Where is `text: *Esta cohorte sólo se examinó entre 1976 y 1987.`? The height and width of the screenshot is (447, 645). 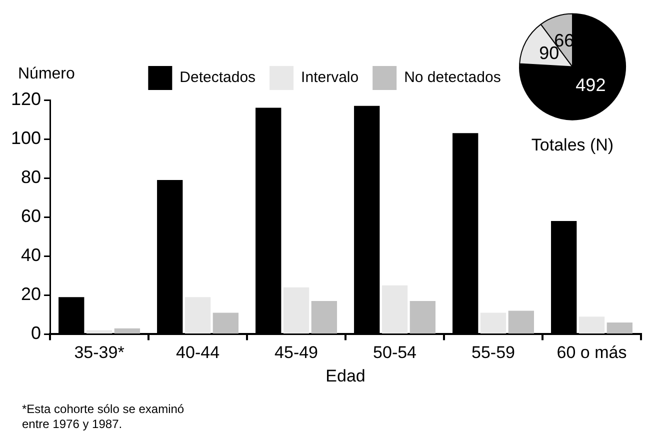
text: *Esta cohorte sólo se examinó entre 1976 y 1987. is located at coordinates (104, 417).